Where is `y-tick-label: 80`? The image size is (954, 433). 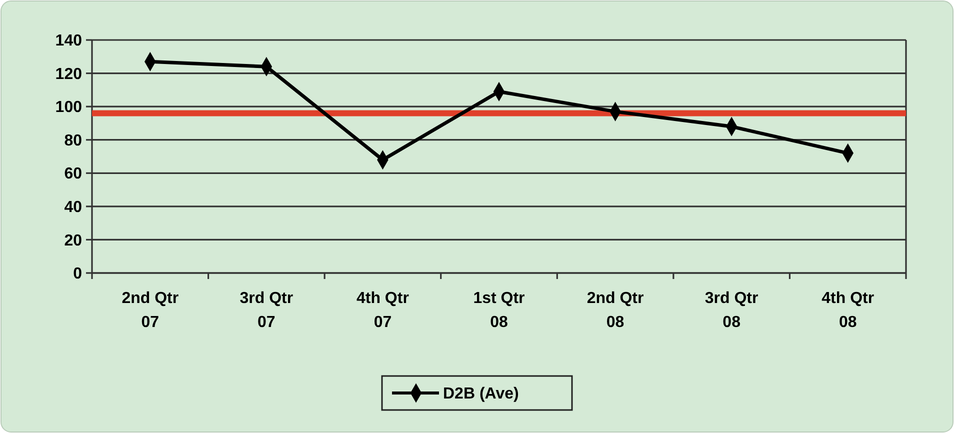 y-tick-label: 80 is located at coordinates (73, 141).